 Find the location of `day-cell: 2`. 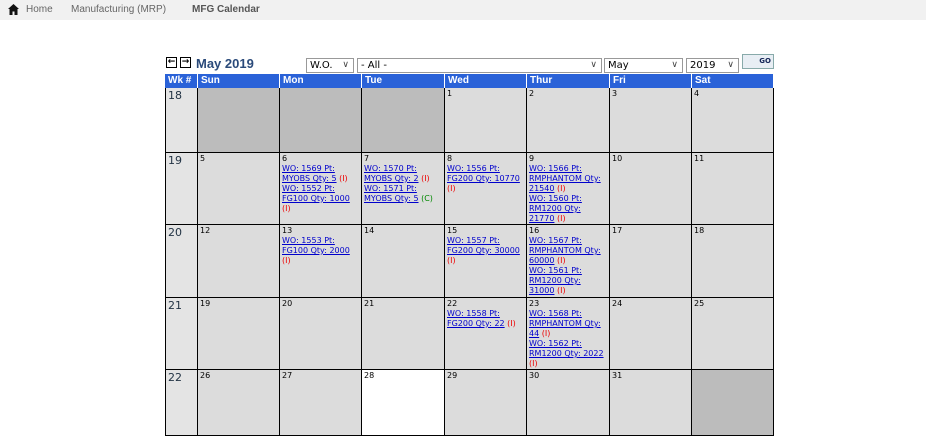

day-cell: 2 is located at coordinates (568, 120).